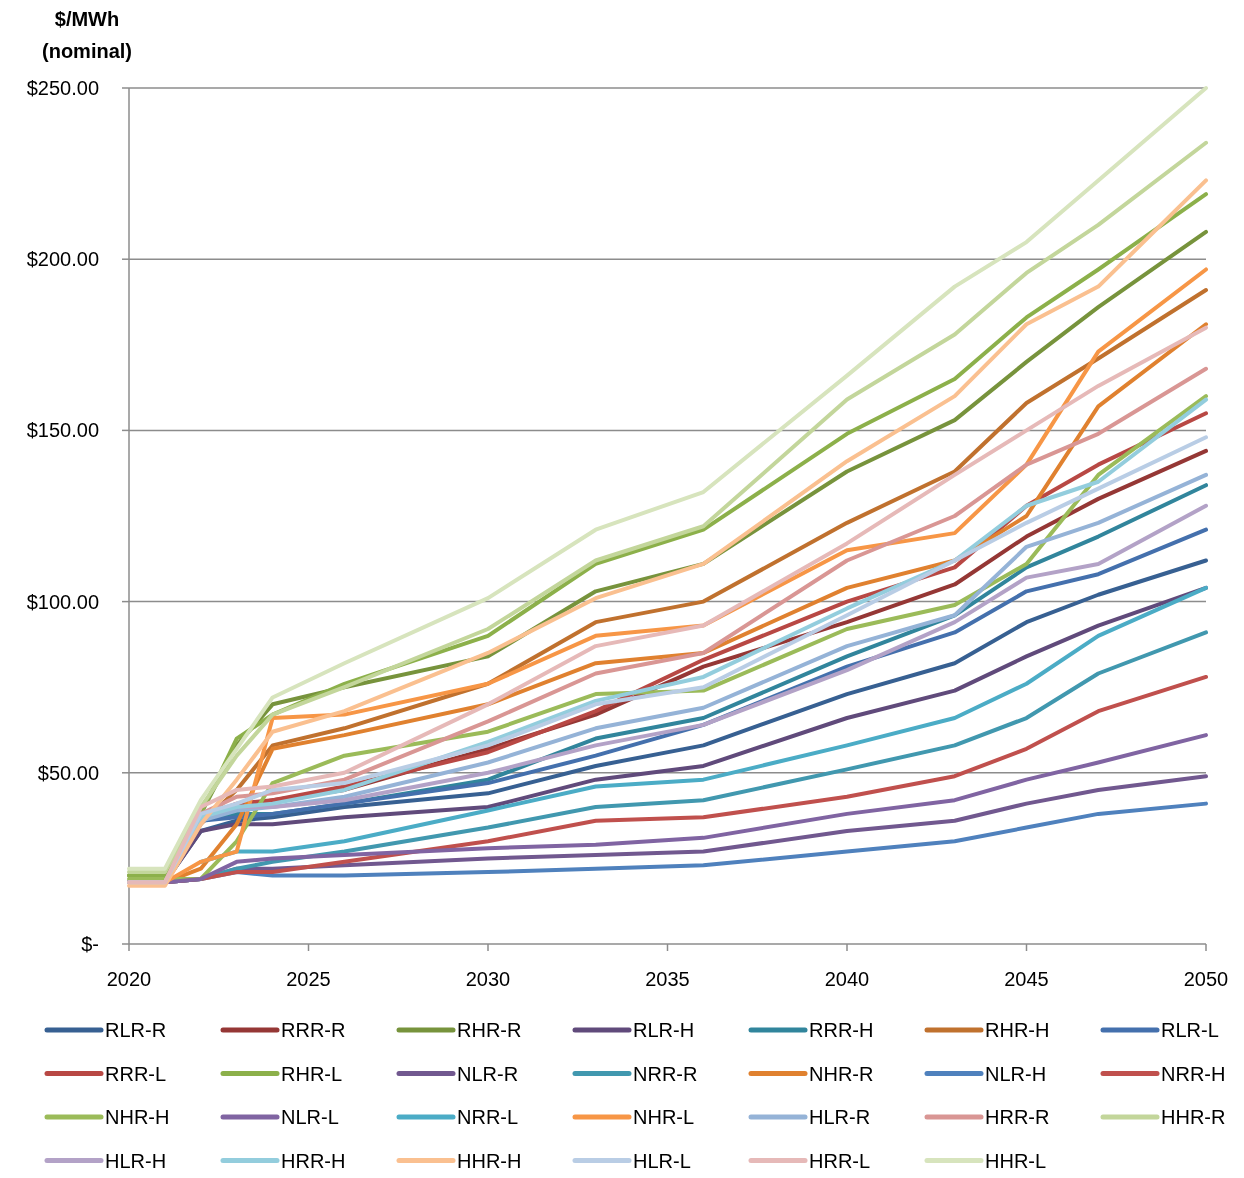 The width and height of the screenshot is (1244, 1178). Describe the element at coordinates (129, 979) in the screenshot. I see `x-tick-label: 2020` at that location.